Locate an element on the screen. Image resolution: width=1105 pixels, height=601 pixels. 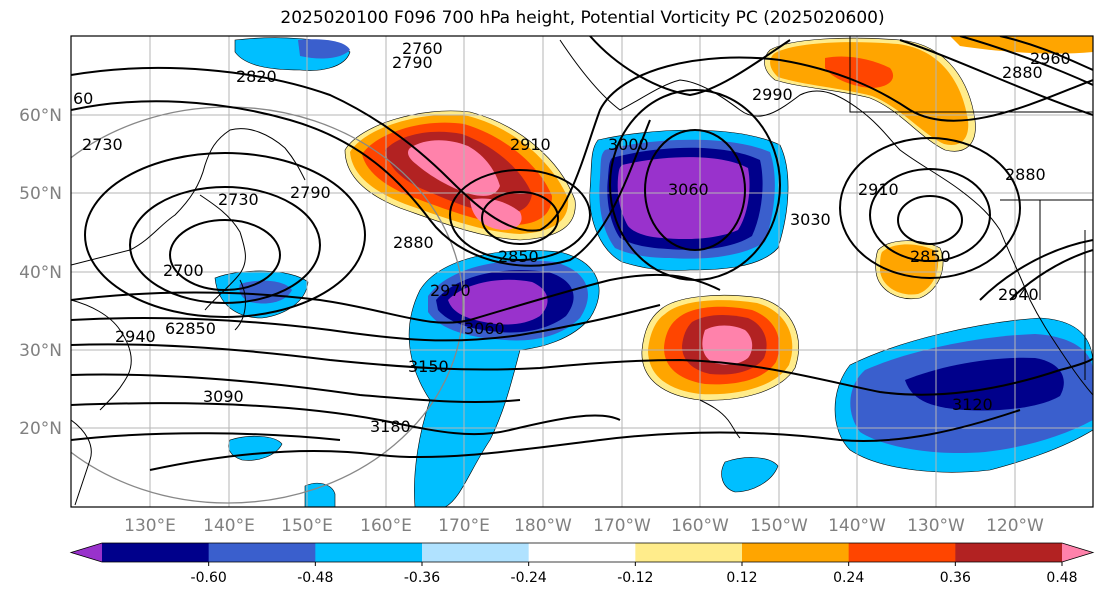
contour-label: 2700 is located at coordinates (183, 270).